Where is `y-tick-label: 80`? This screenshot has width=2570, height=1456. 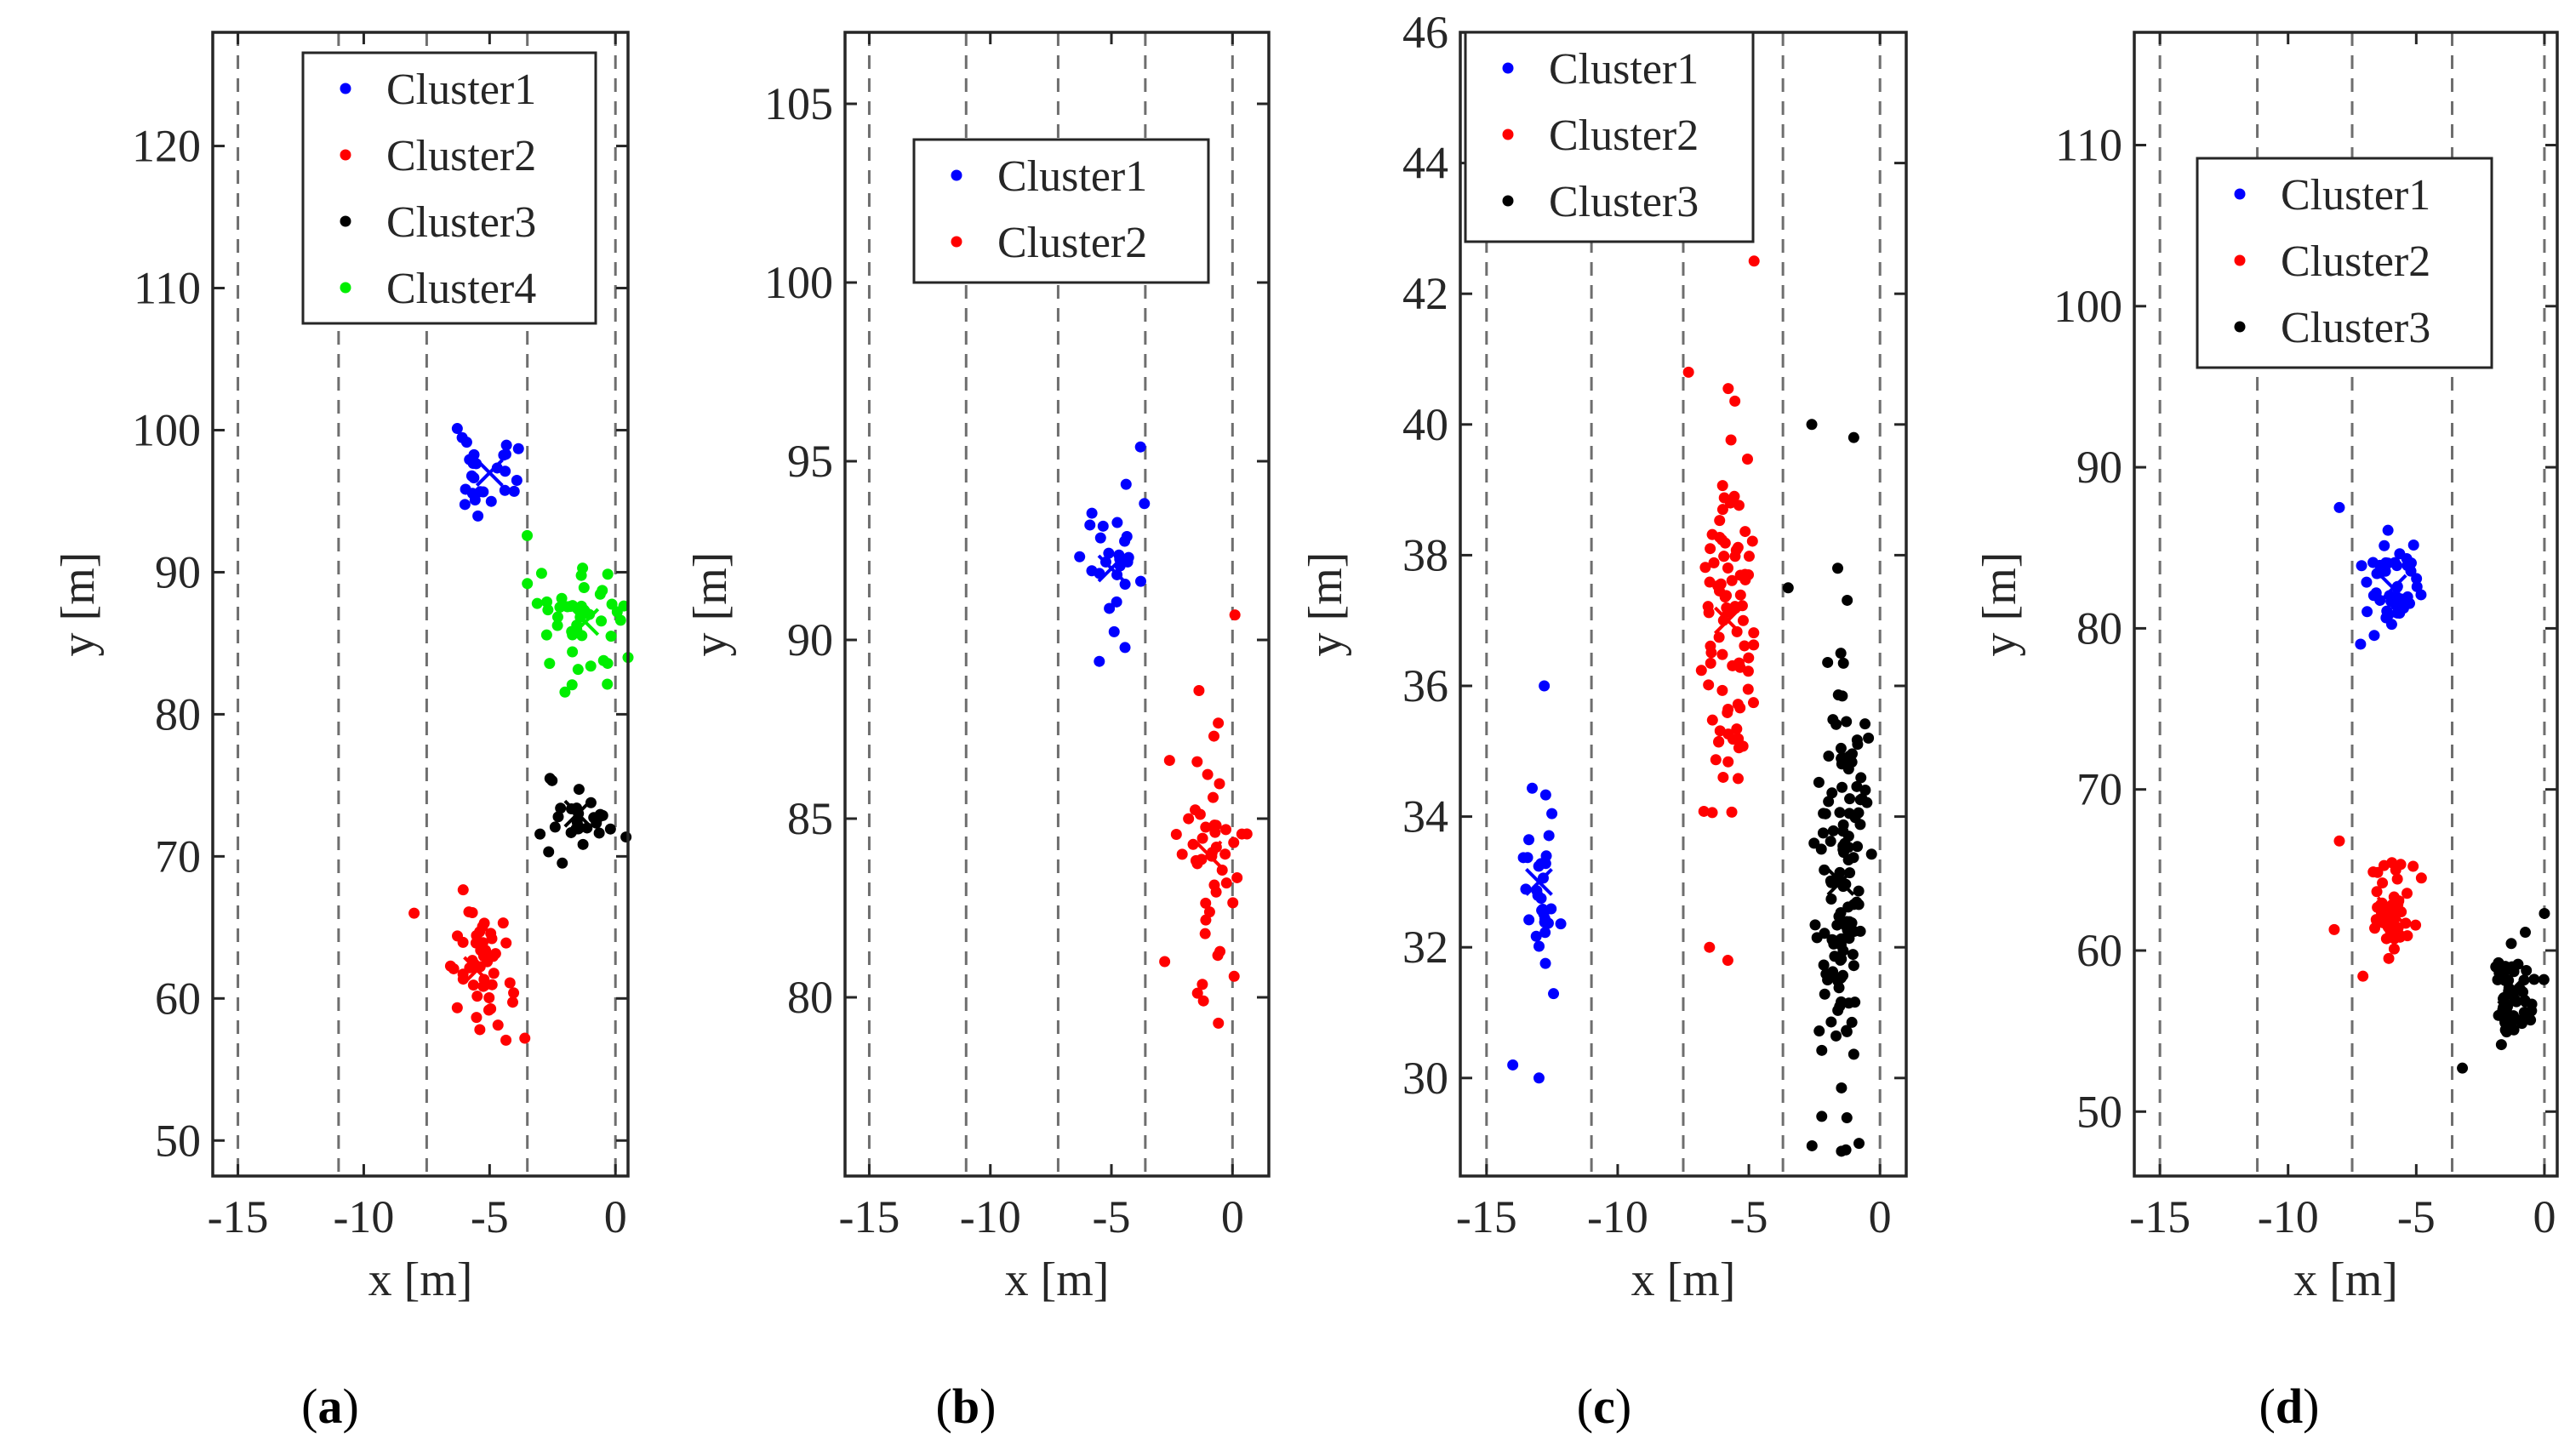 y-tick-label: 80 is located at coordinates (810, 998).